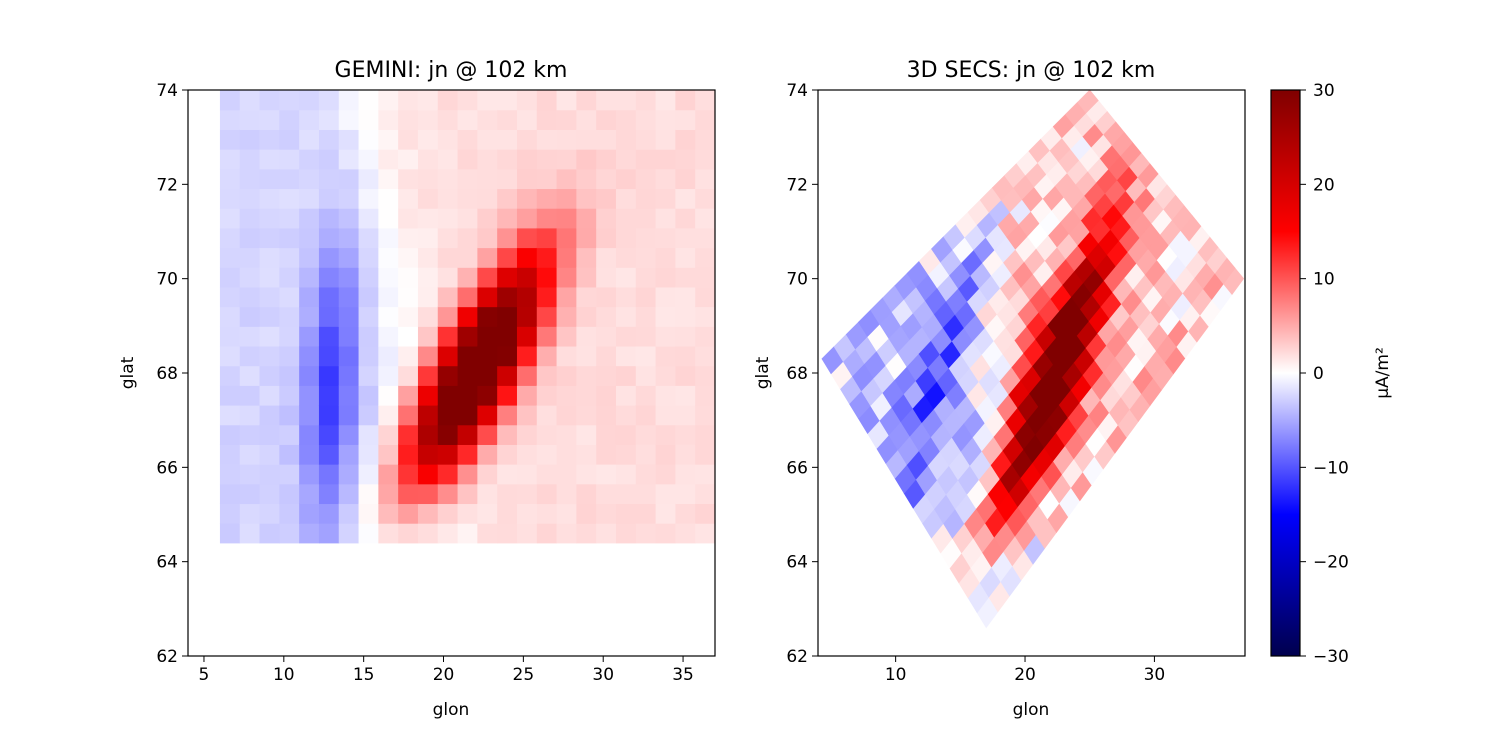 This screenshot has height=750, width=1500. What do you see at coordinates (446, 670) in the screenshot?
I see `gemini-x-ticks: 5 10 15 20 25 30 35` at bounding box center [446, 670].